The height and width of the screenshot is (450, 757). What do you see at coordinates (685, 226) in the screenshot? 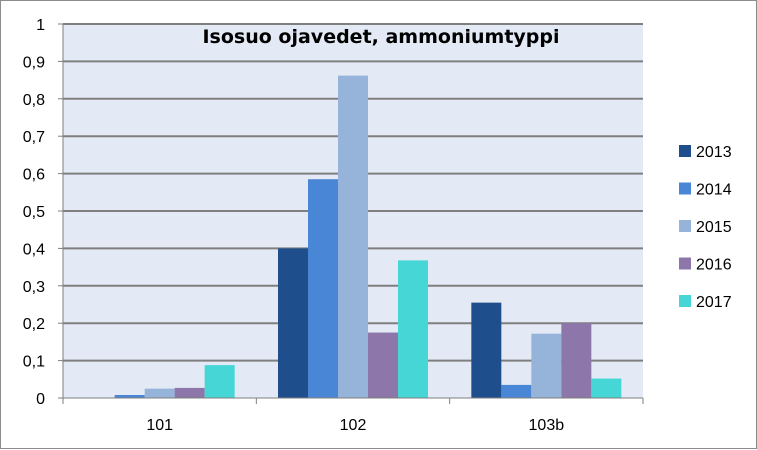
I see `legend-swatch-2015` at bounding box center [685, 226].